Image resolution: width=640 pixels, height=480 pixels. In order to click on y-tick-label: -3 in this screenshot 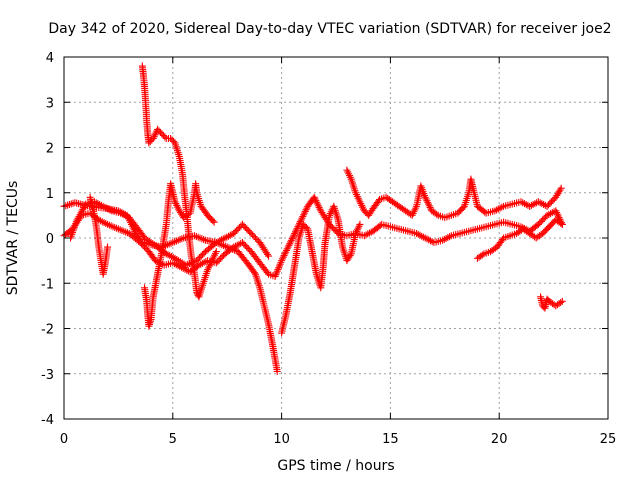, I will do `click(47, 375)`.